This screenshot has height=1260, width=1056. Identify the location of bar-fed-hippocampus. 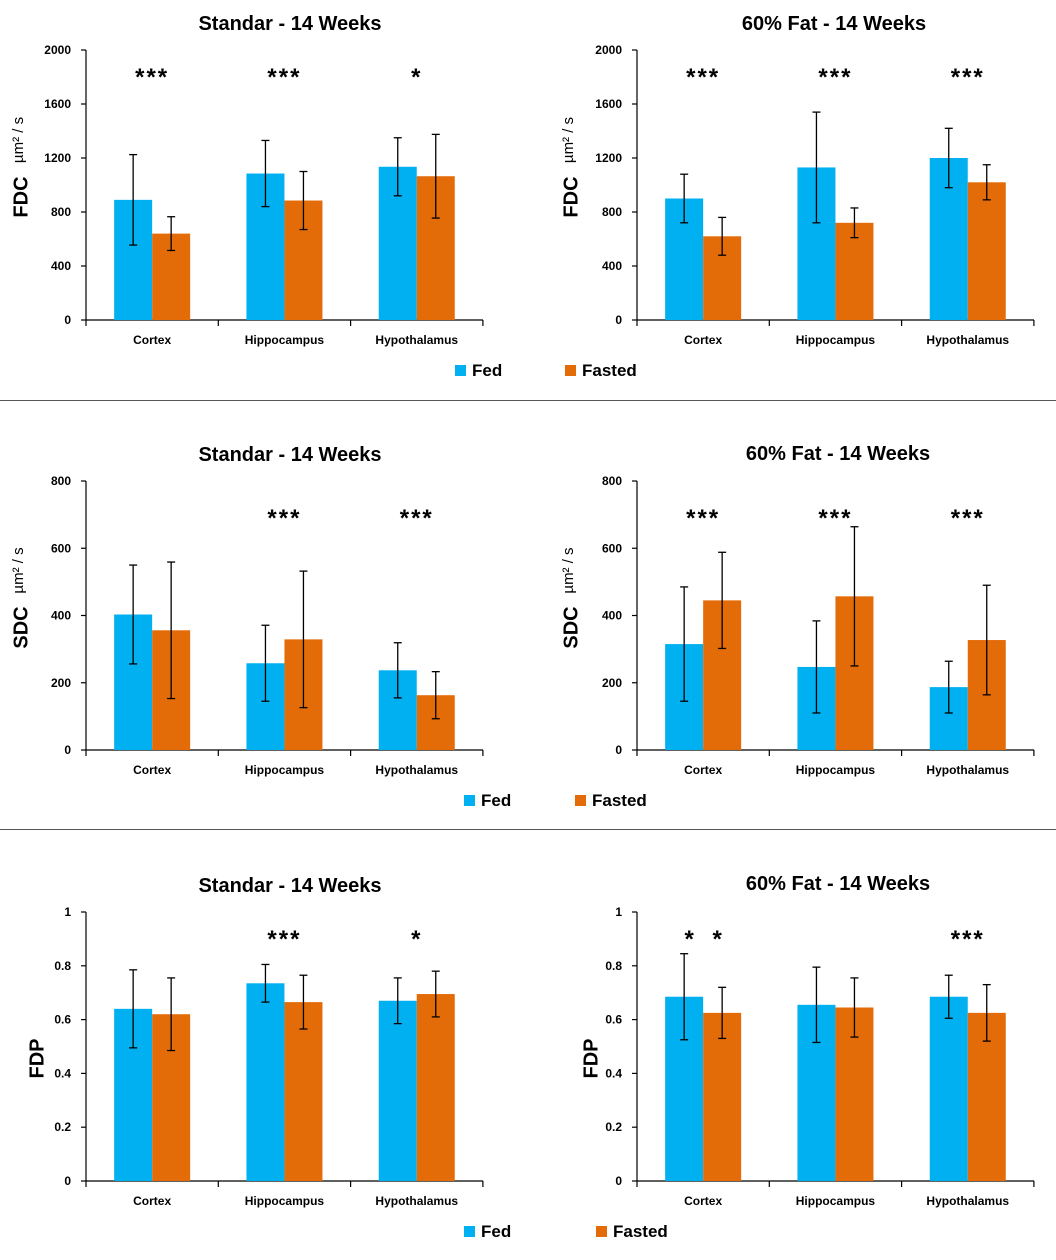
(265, 1082).